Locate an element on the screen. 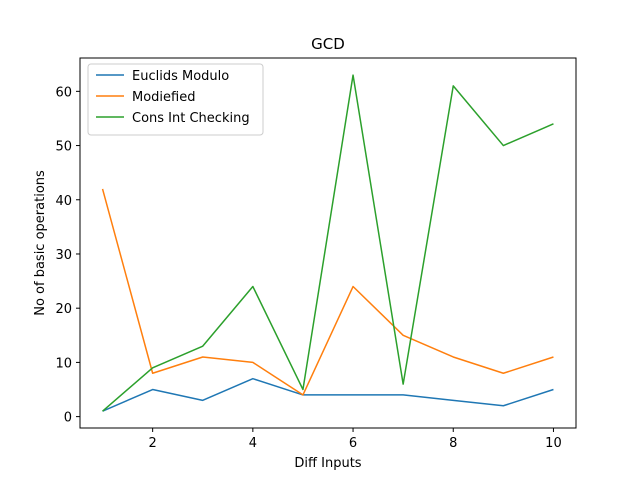 This screenshot has height=480, width=640. y-tick-label: 10 is located at coordinates (63, 363).